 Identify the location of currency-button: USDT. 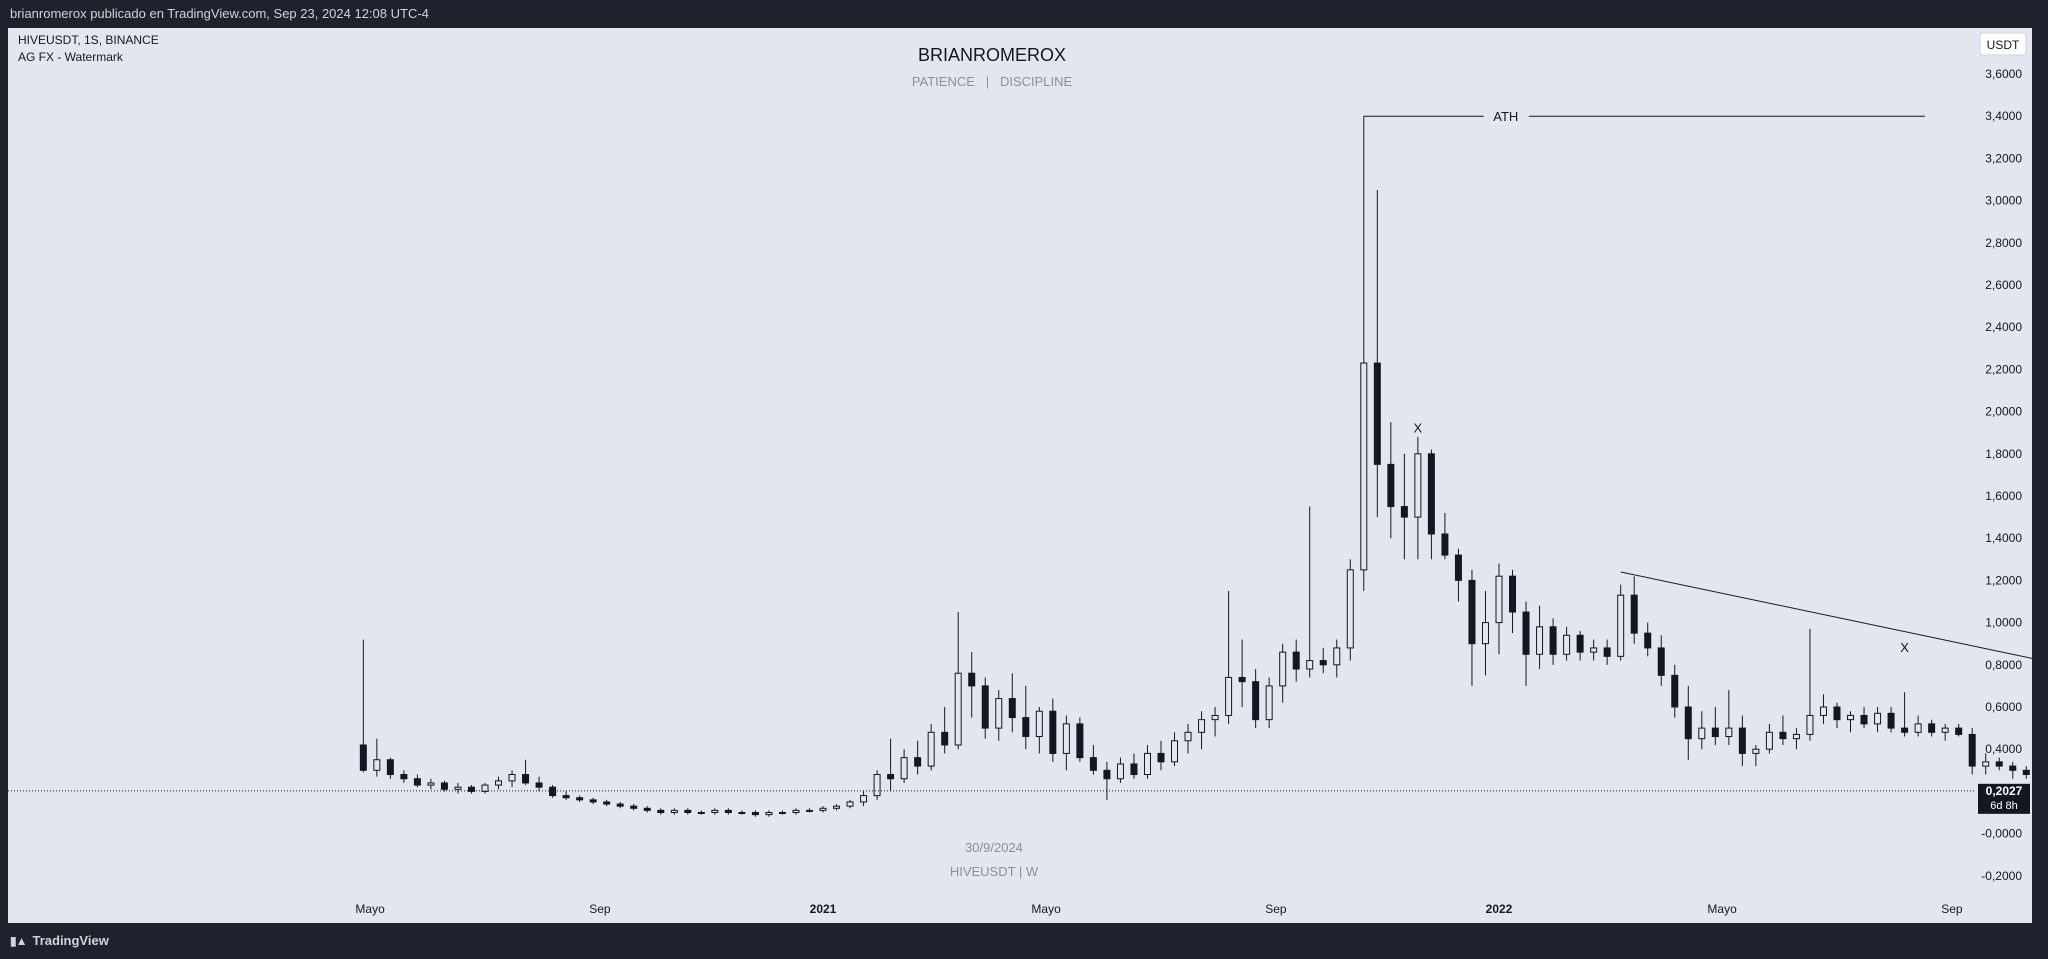
(2003, 44).